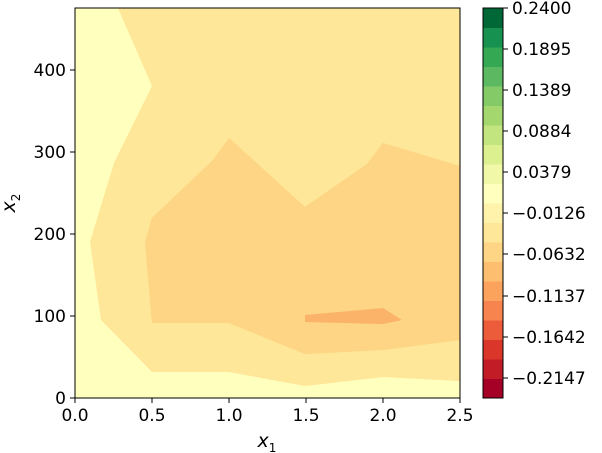  I want to click on colorbar-bands, so click(493, 203).